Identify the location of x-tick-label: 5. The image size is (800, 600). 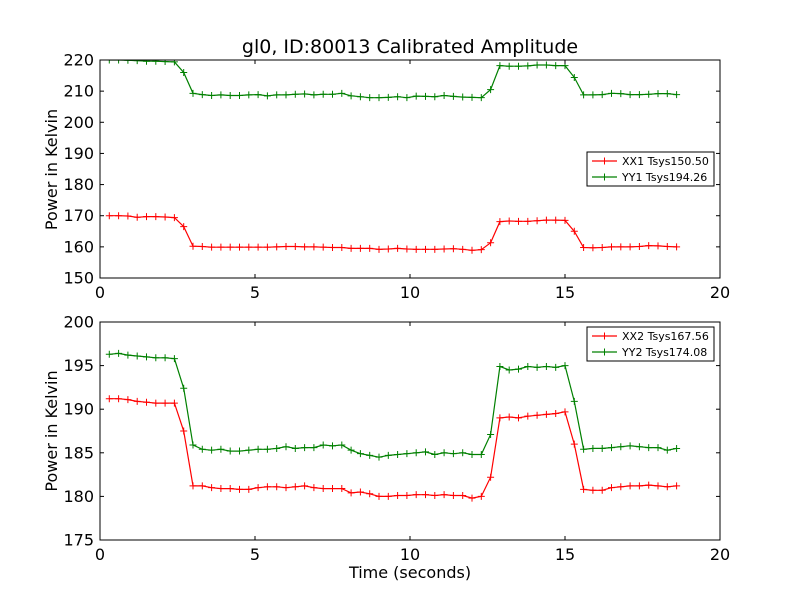
(255, 292).